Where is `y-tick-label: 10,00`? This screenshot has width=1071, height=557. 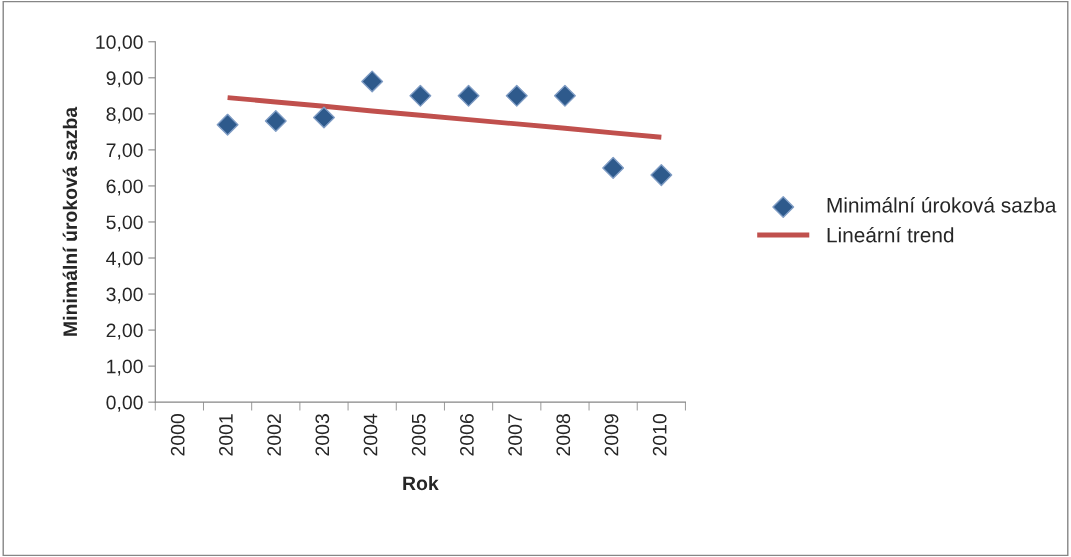
y-tick-label: 10,00 is located at coordinates (119, 43).